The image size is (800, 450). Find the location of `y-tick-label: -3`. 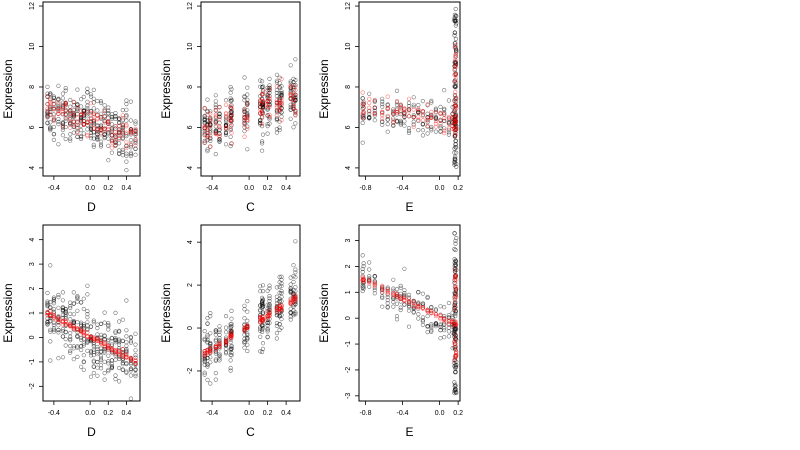

y-tick-label: -3 is located at coordinates (348, 396).